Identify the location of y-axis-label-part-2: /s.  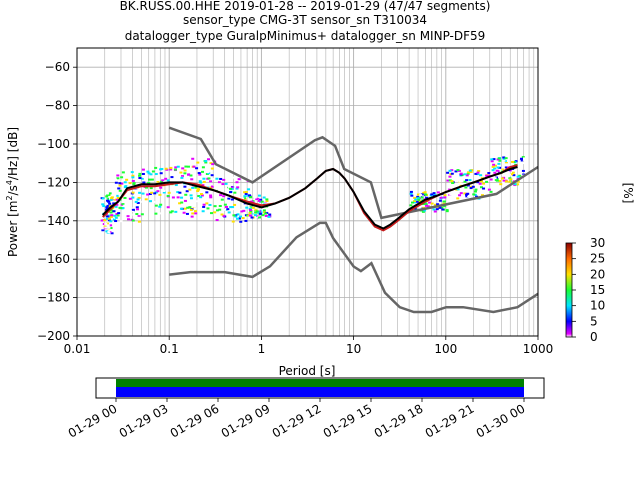
(13, 190).